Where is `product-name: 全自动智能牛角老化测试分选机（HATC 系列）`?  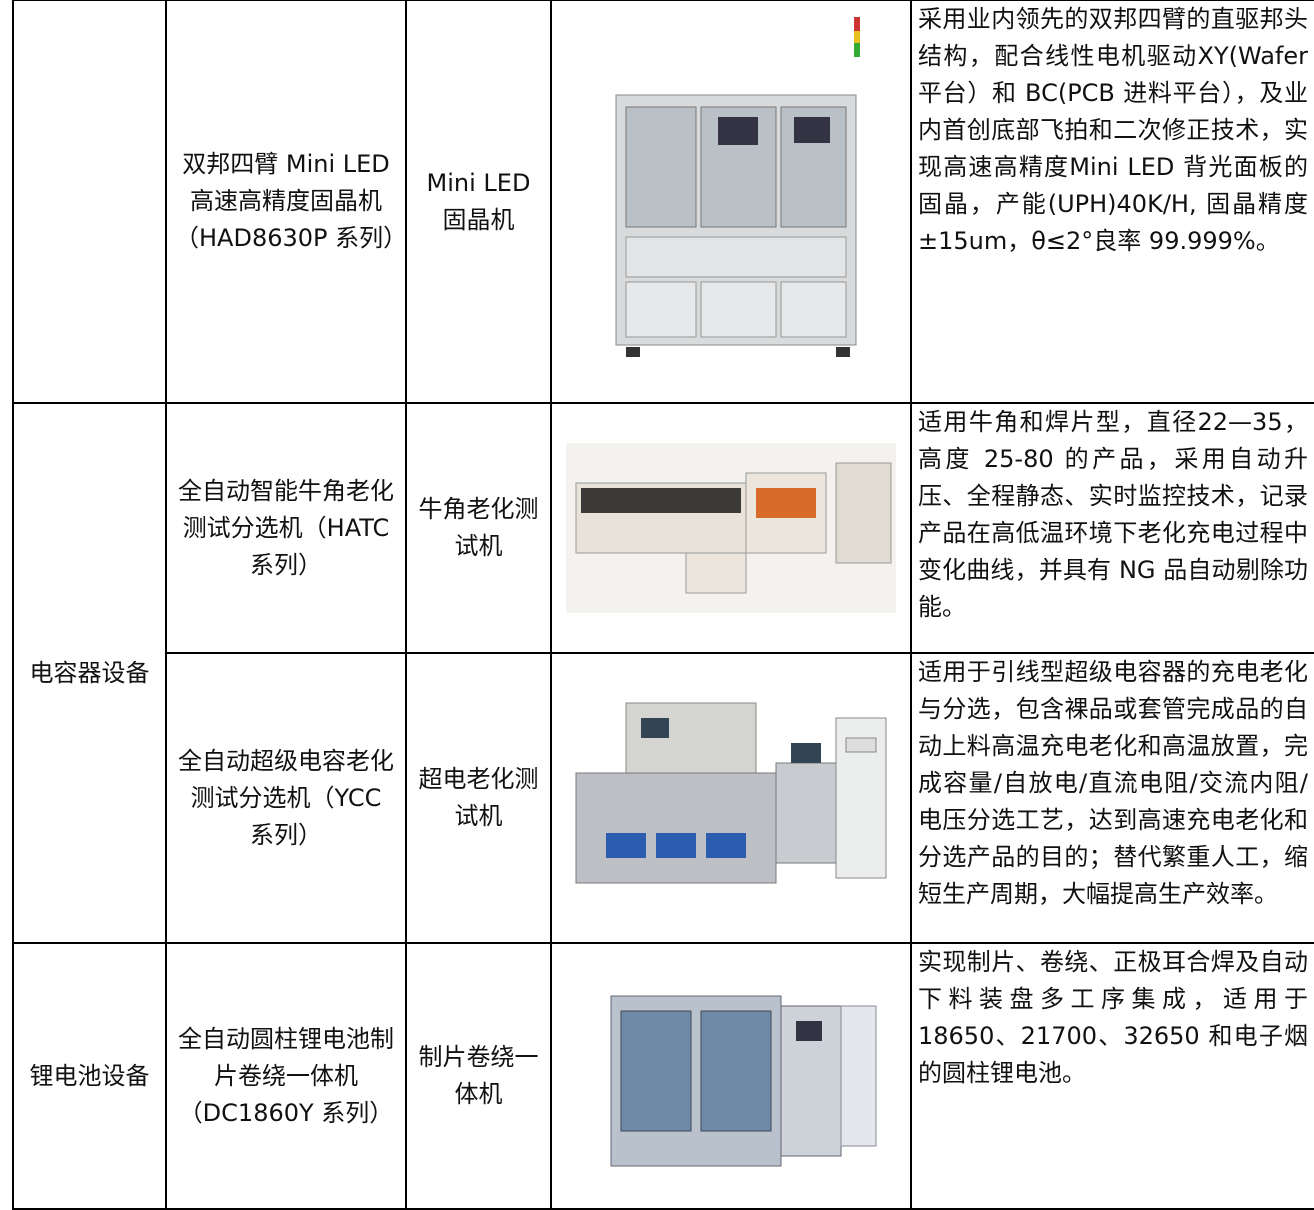
product-name: 全自动智能牛角老化测试分选机（HATC 系列） is located at coordinates (286, 528).